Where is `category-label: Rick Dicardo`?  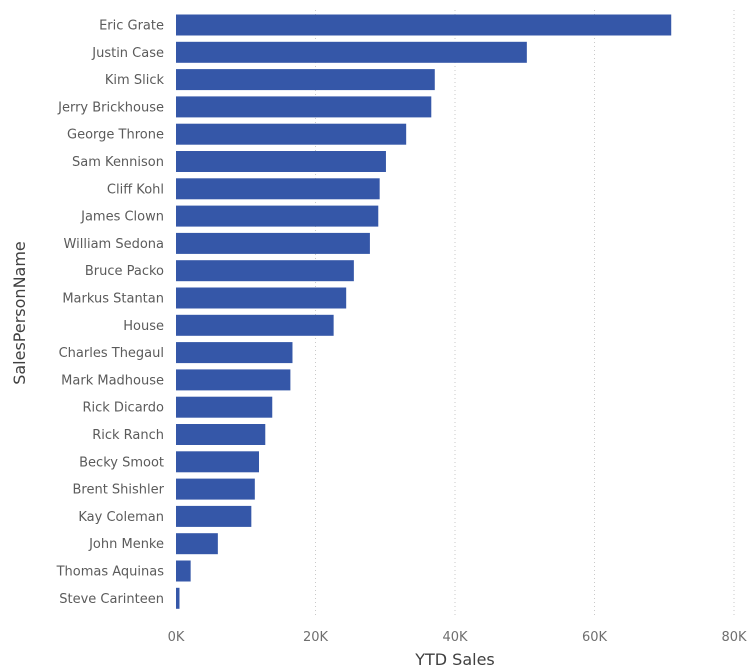
category-label: Rick Dicardo is located at coordinates (123, 408).